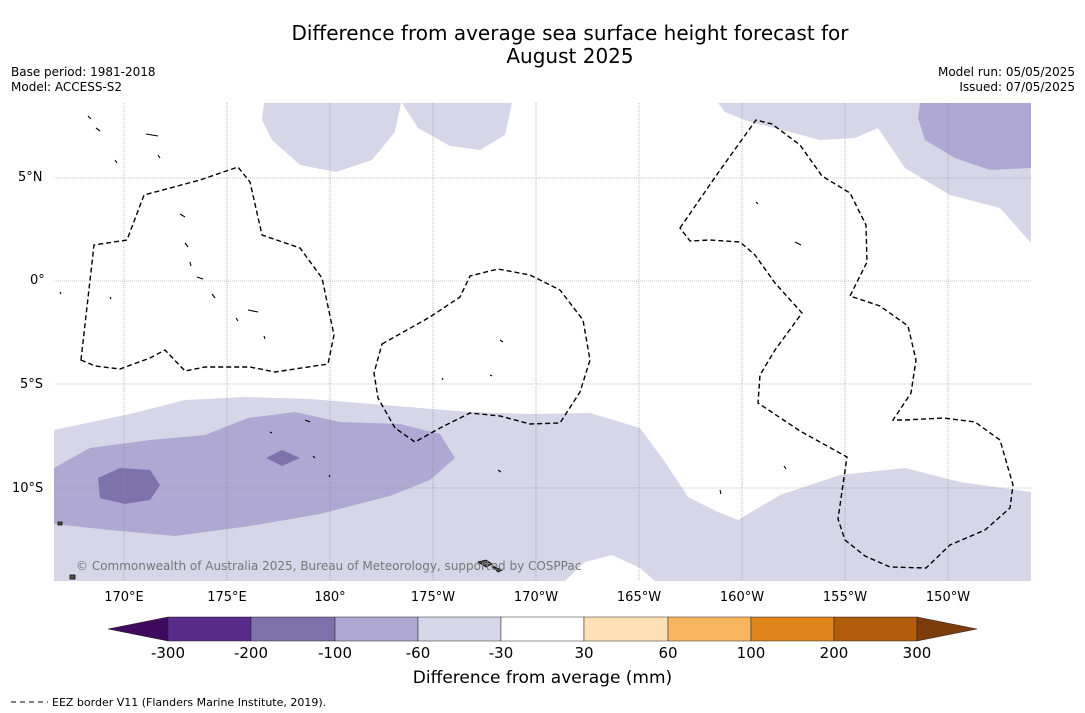 The height and width of the screenshot is (713, 1085). What do you see at coordinates (542, 678) in the screenshot?
I see `colorbar-label: Difference from average (mm)` at bounding box center [542, 678].